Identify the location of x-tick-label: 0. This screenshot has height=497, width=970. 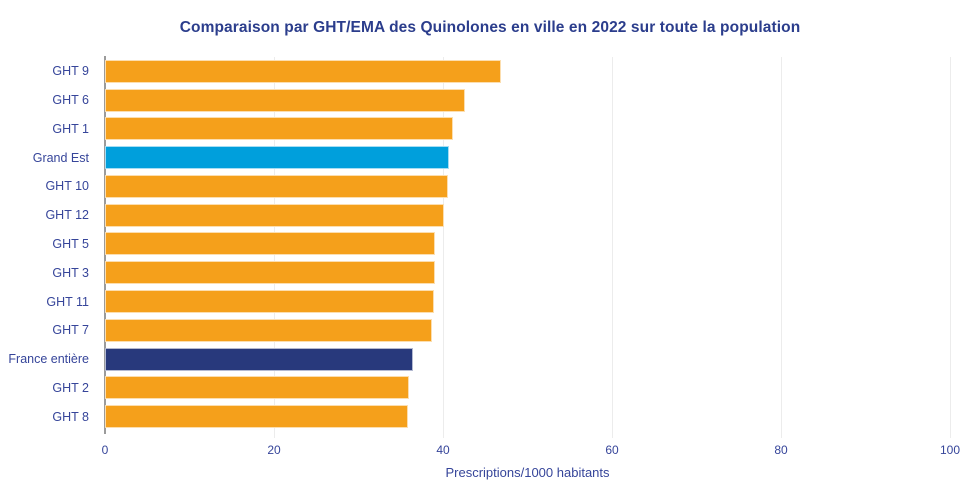
(105, 450).